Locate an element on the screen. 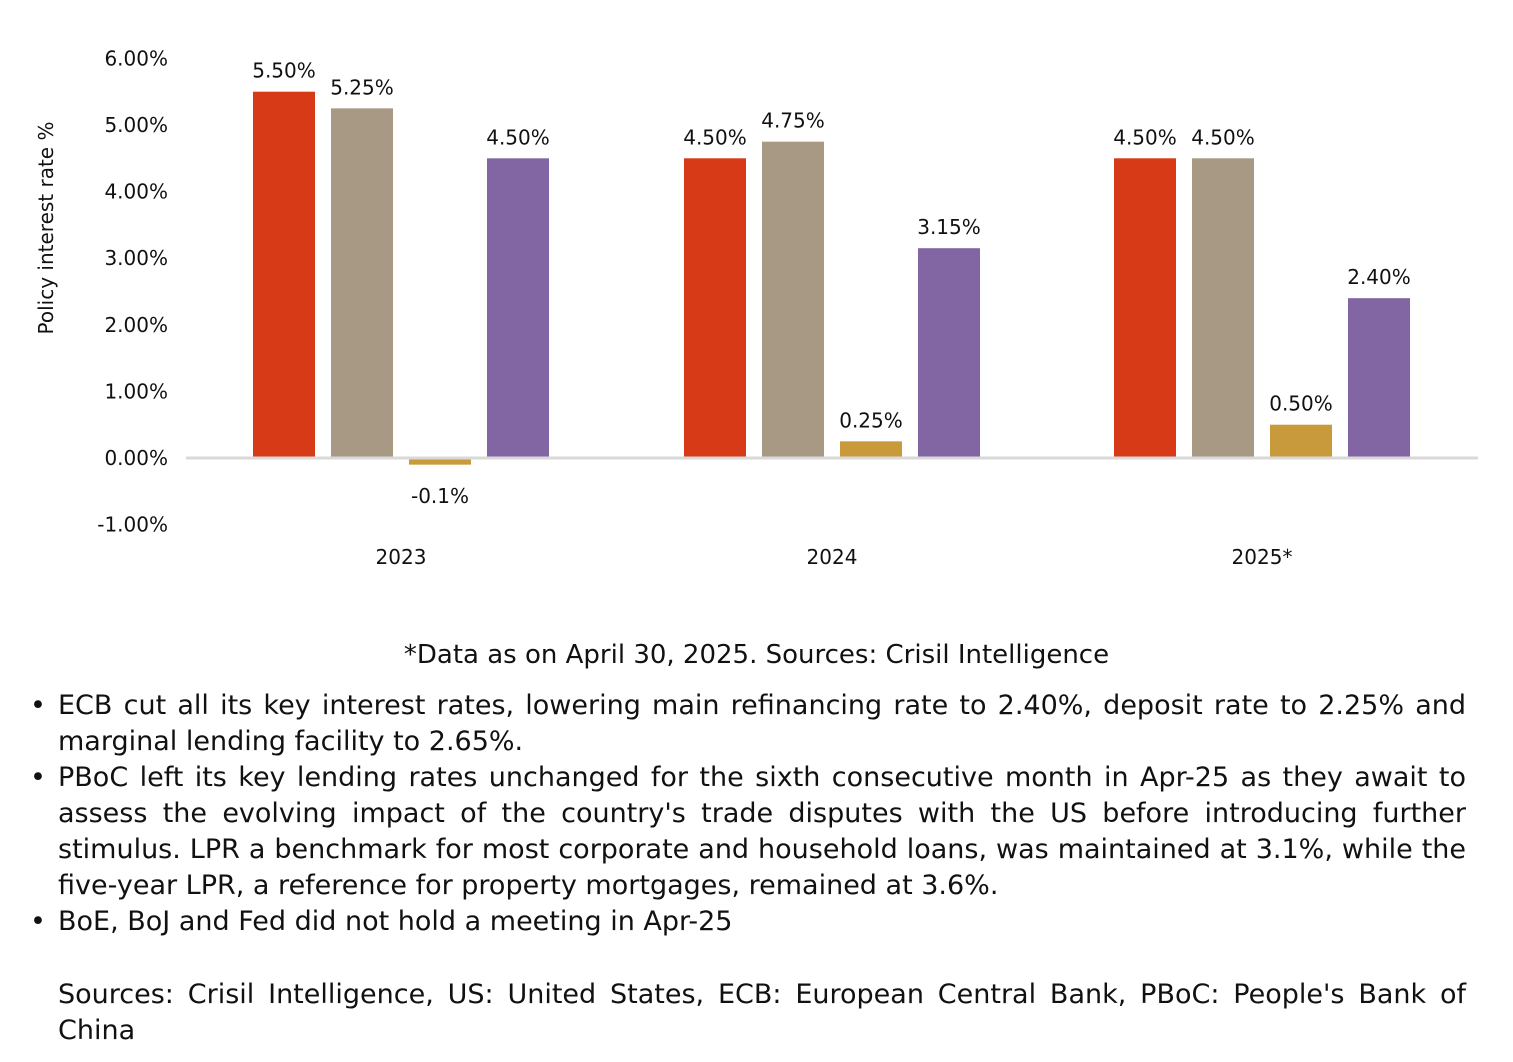 Image resolution: width=1513 pixels, height=1062 pixels. y-tick-label: 5.00% is located at coordinates (136, 125).